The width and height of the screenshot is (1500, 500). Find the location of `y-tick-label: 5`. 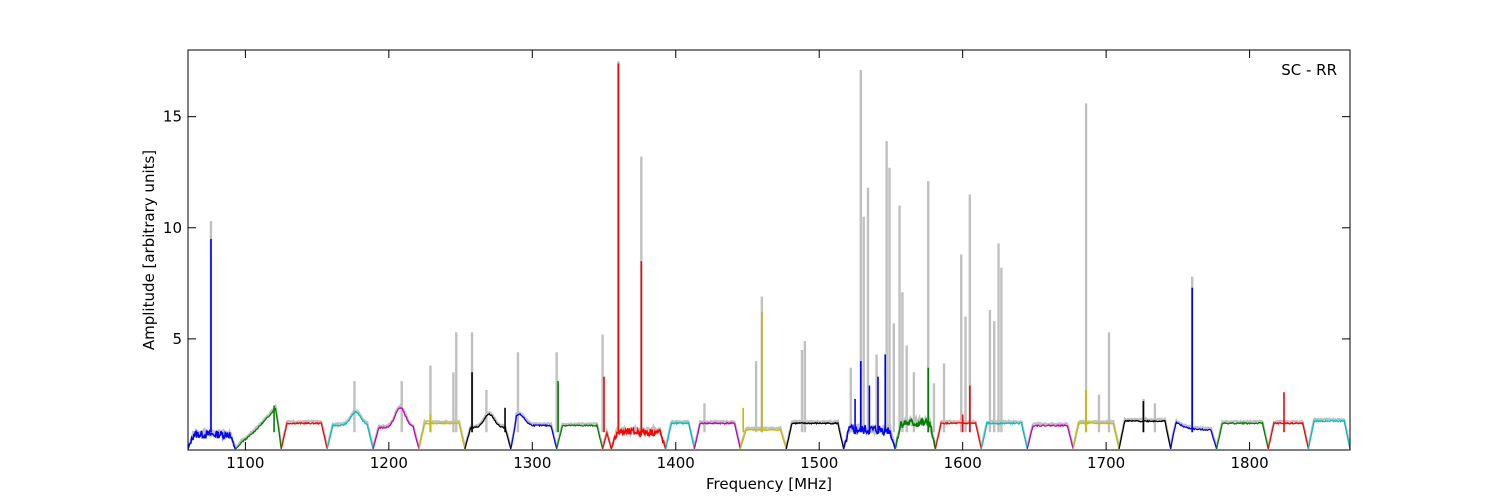

y-tick-label: 5 is located at coordinates (177, 339).